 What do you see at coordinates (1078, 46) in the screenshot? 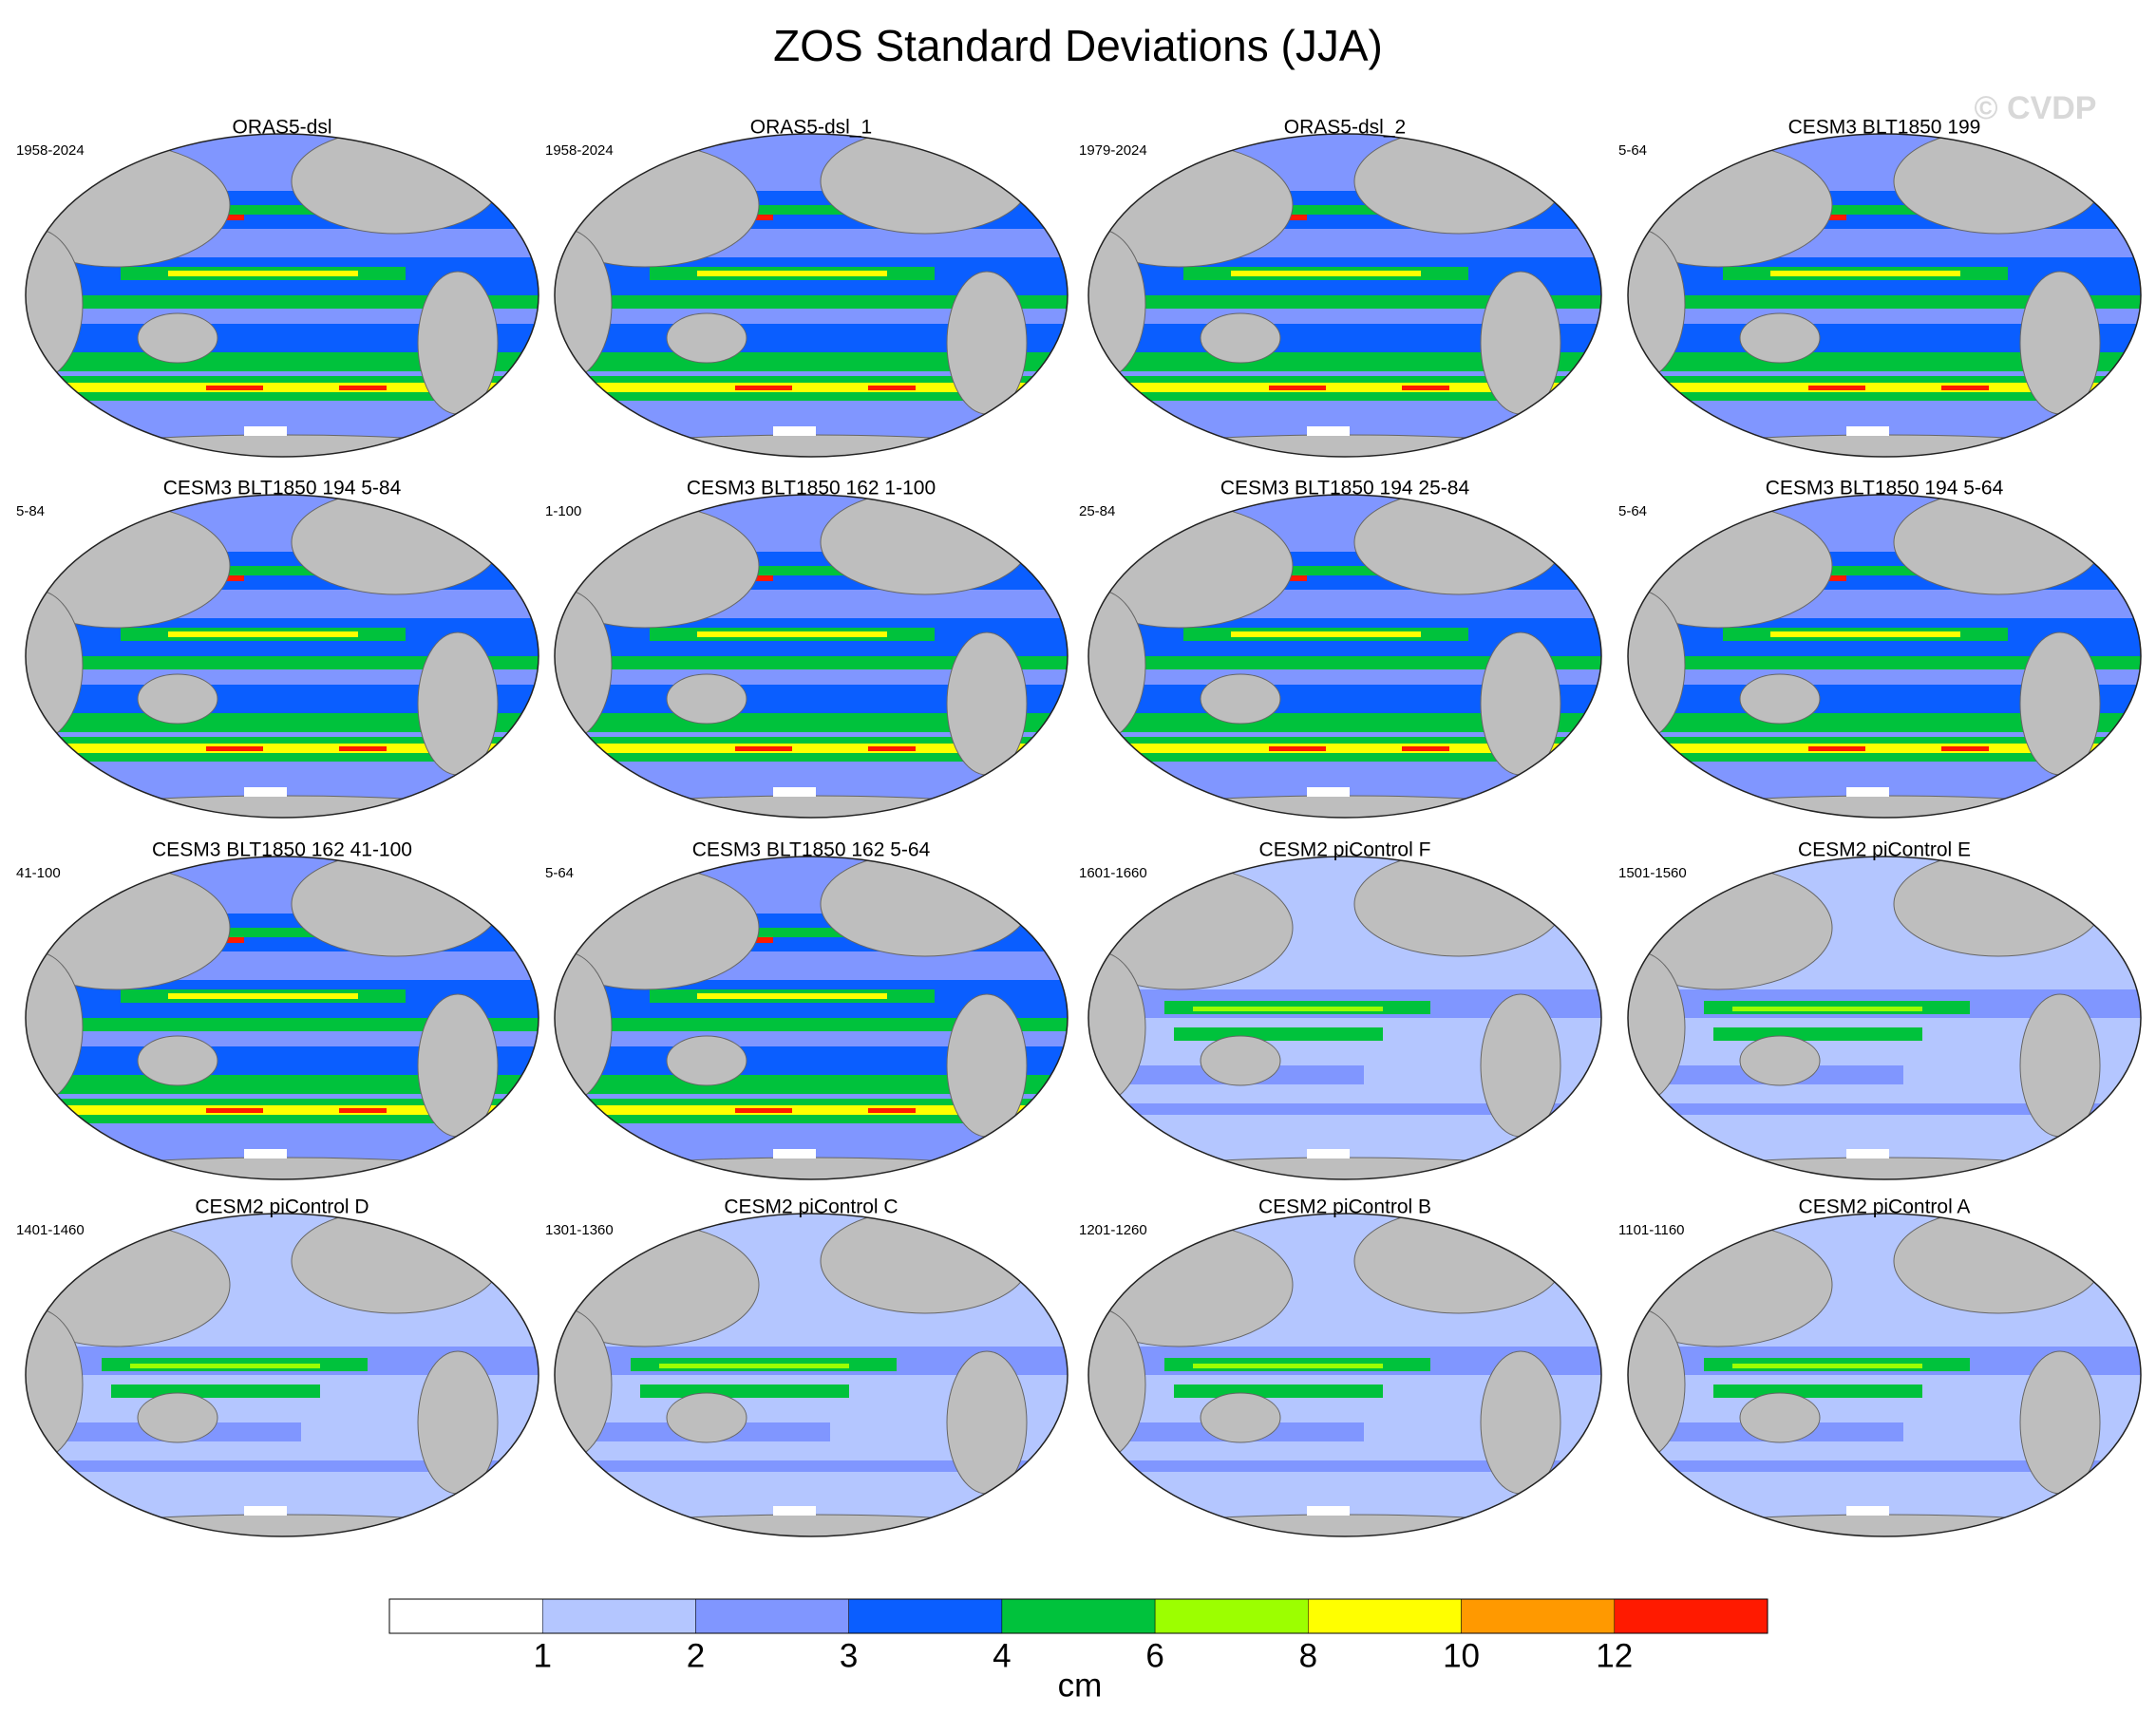
I see `figure-title: ZOS Standard Deviations (JJA)` at bounding box center [1078, 46].